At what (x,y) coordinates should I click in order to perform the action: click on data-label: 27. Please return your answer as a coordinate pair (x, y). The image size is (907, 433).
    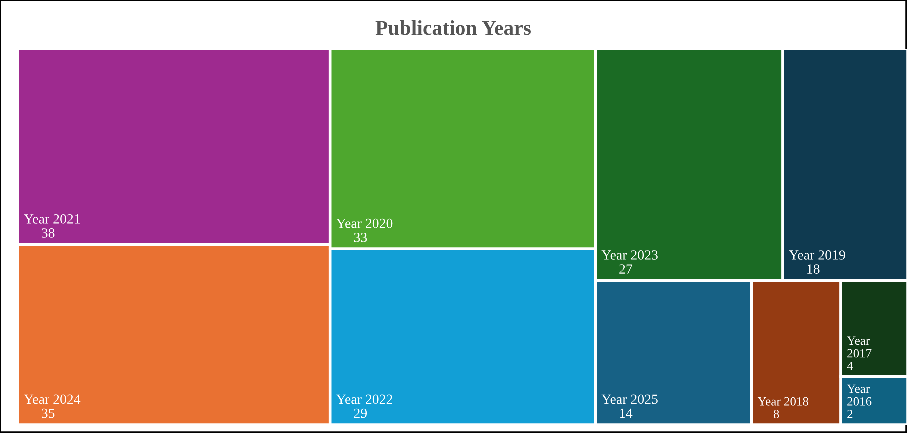
    Looking at the image, I should click on (626, 269).